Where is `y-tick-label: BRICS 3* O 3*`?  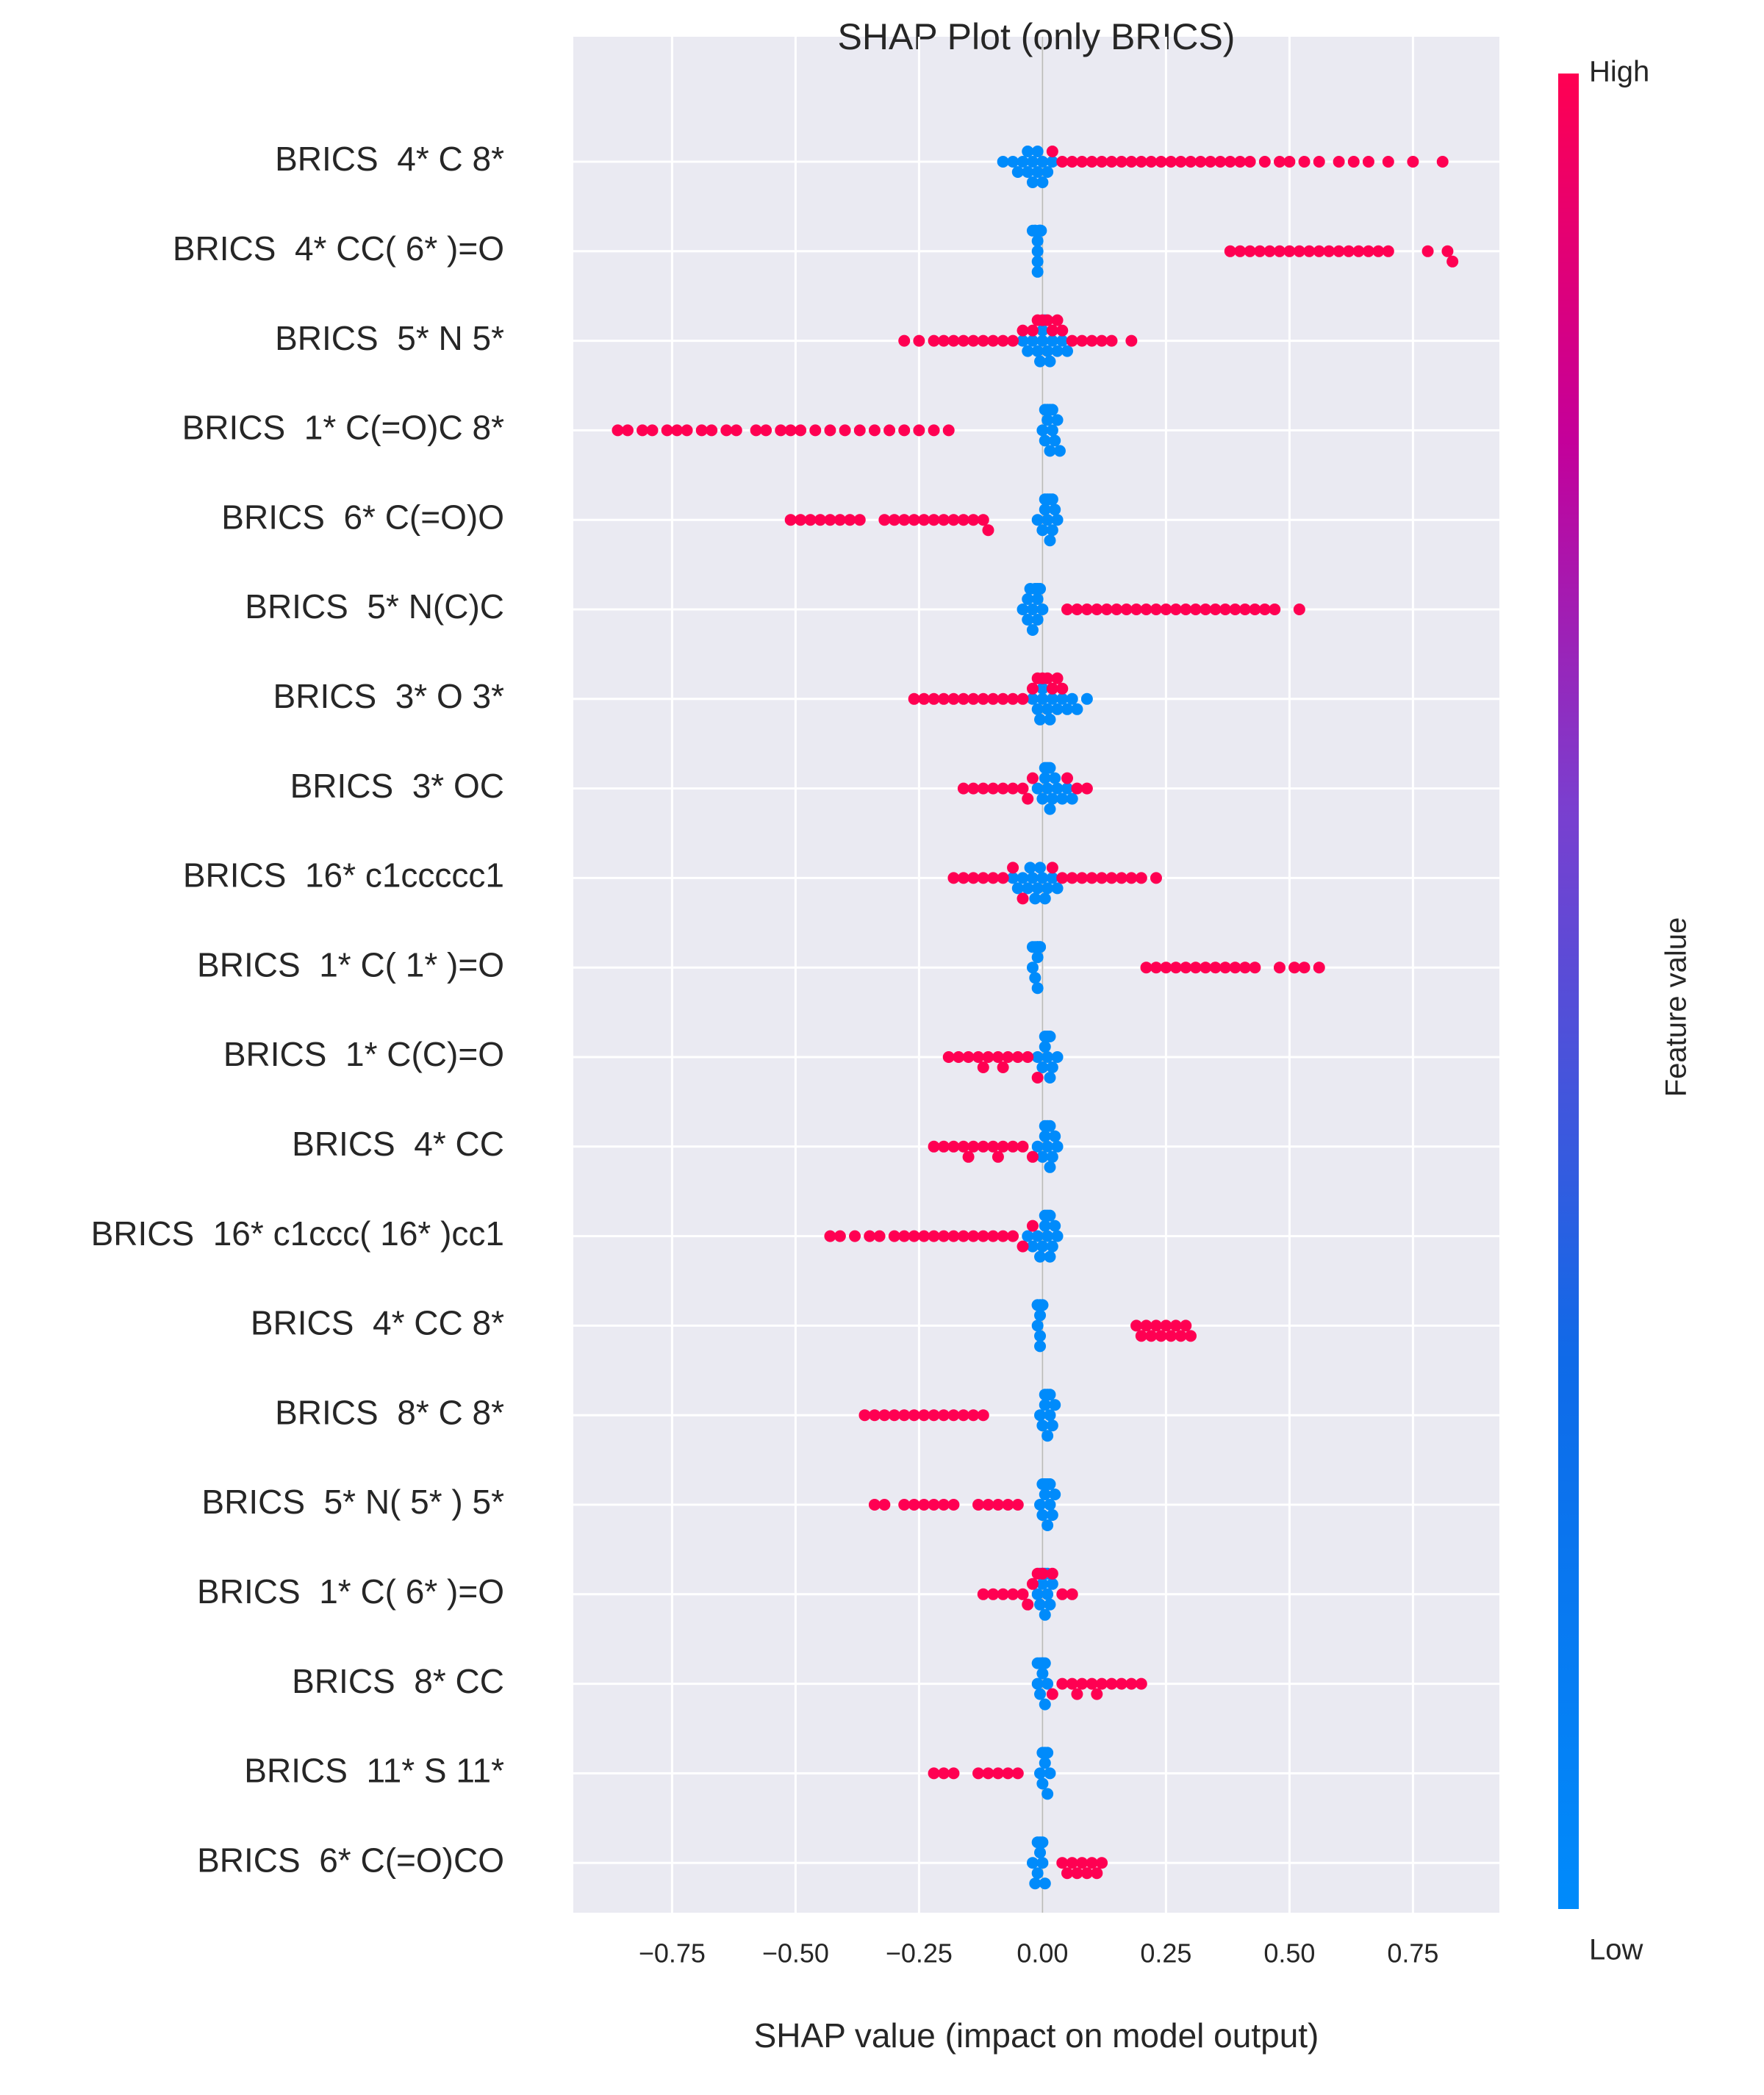
y-tick-label: BRICS 3* O 3* is located at coordinates (389, 696).